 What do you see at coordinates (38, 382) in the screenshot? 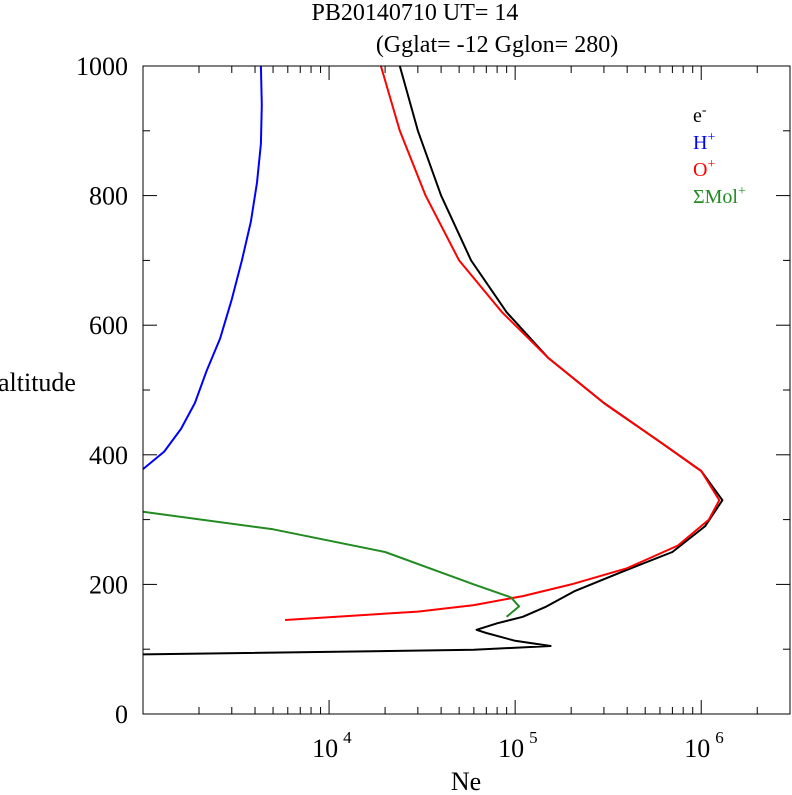
I see `y-axis-label: altitude` at bounding box center [38, 382].